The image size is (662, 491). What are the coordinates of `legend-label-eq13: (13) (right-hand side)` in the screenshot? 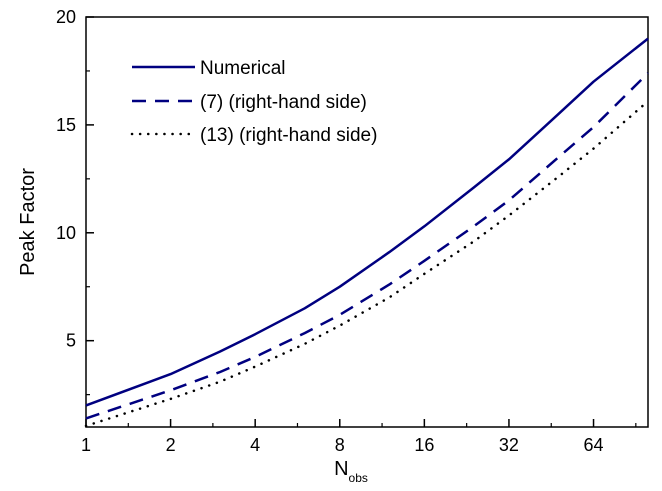 It's located at (288, 135).